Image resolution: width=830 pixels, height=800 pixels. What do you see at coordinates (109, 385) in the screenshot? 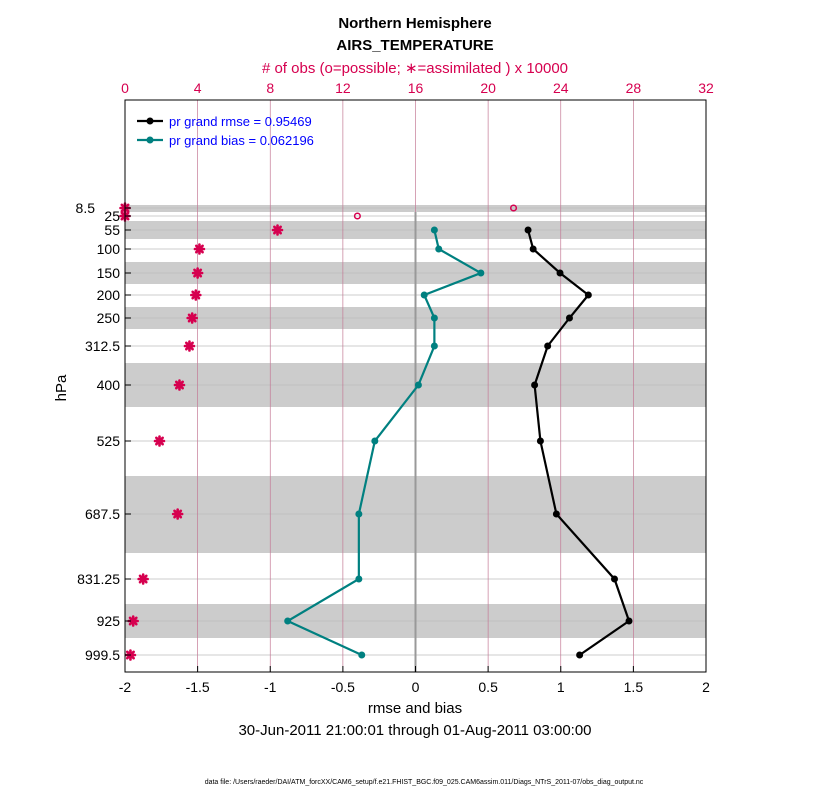
I see `y-tick-label: 400` at bounding box center [109, 385].